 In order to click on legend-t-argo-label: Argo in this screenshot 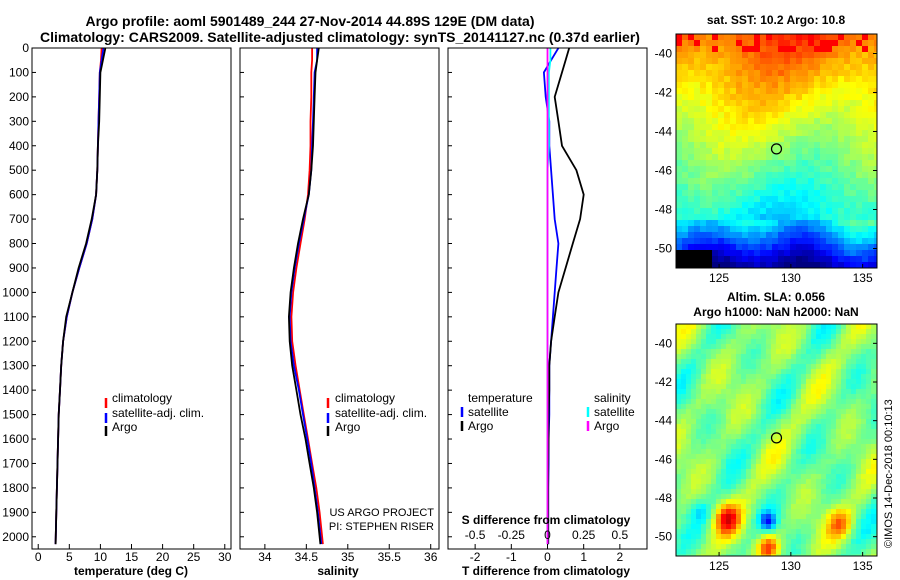, I will do `click(481, 426)`.